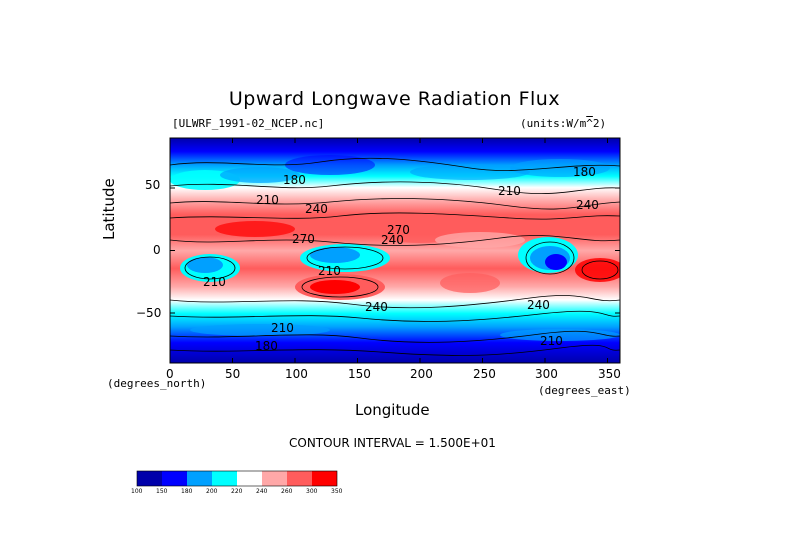  Describe the element at coordinates (153, 185) in the screenshot. I see `y-tick-label: 50` at that location.